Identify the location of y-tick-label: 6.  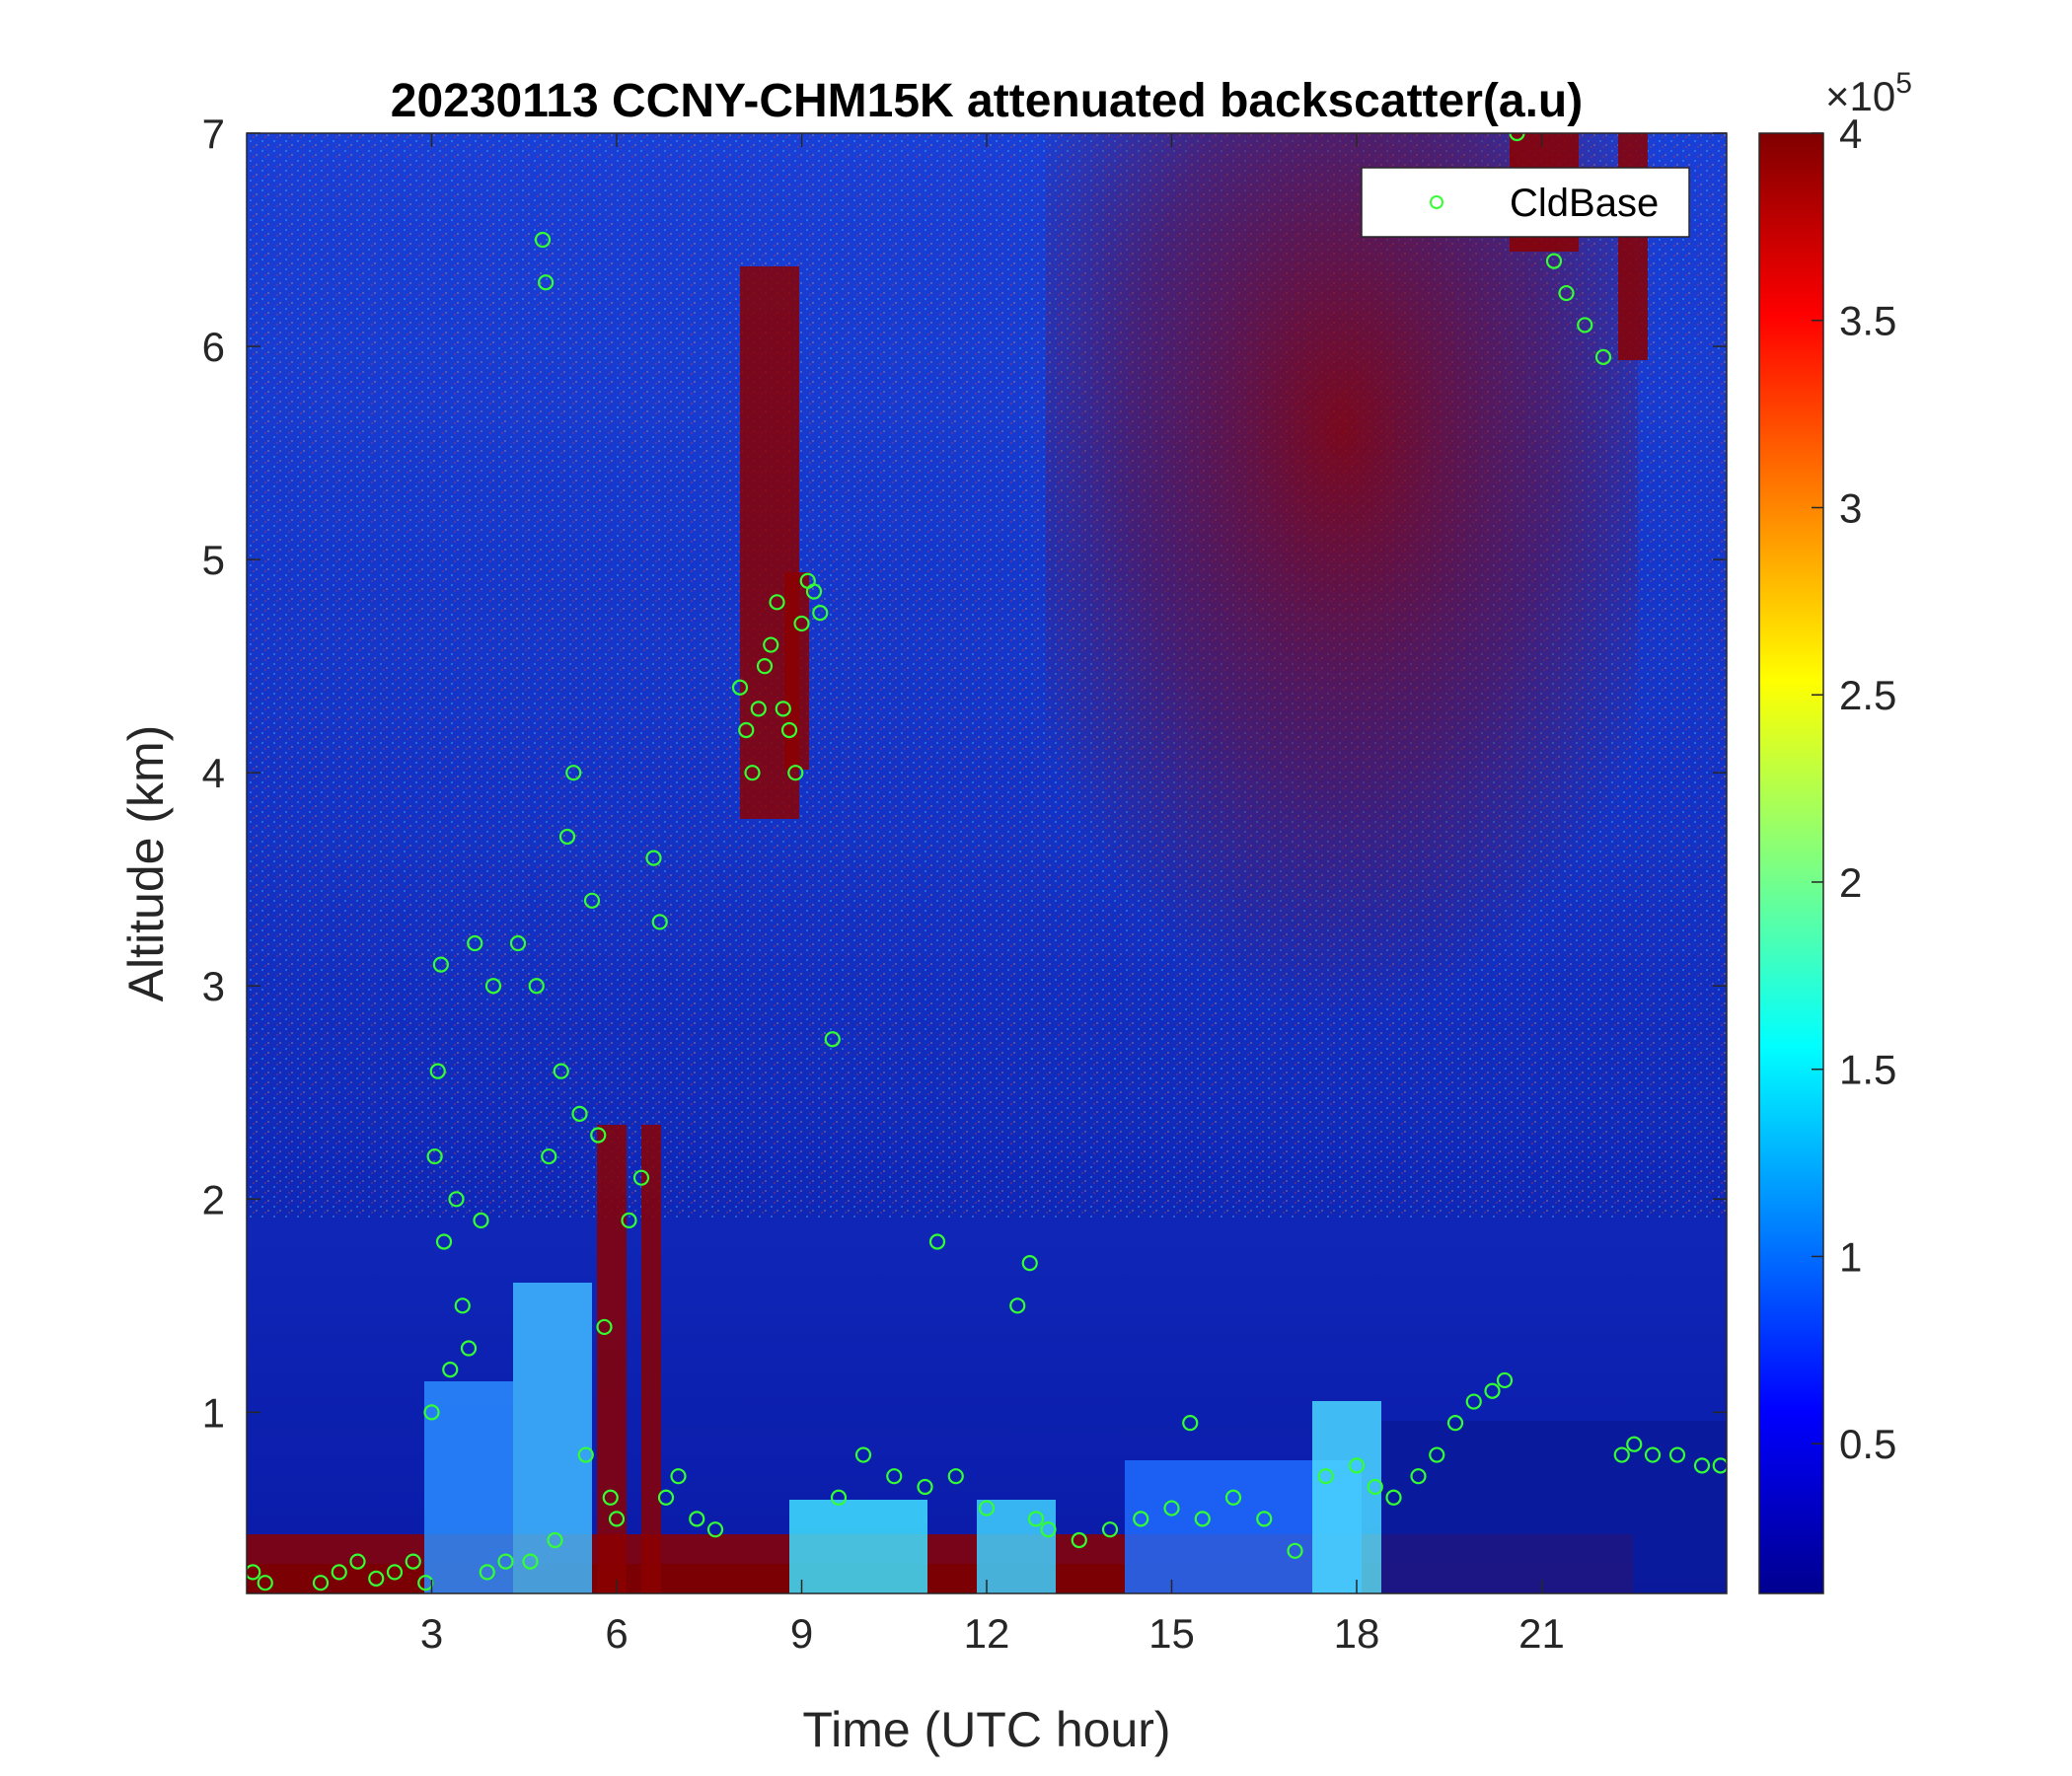
(214, 347).